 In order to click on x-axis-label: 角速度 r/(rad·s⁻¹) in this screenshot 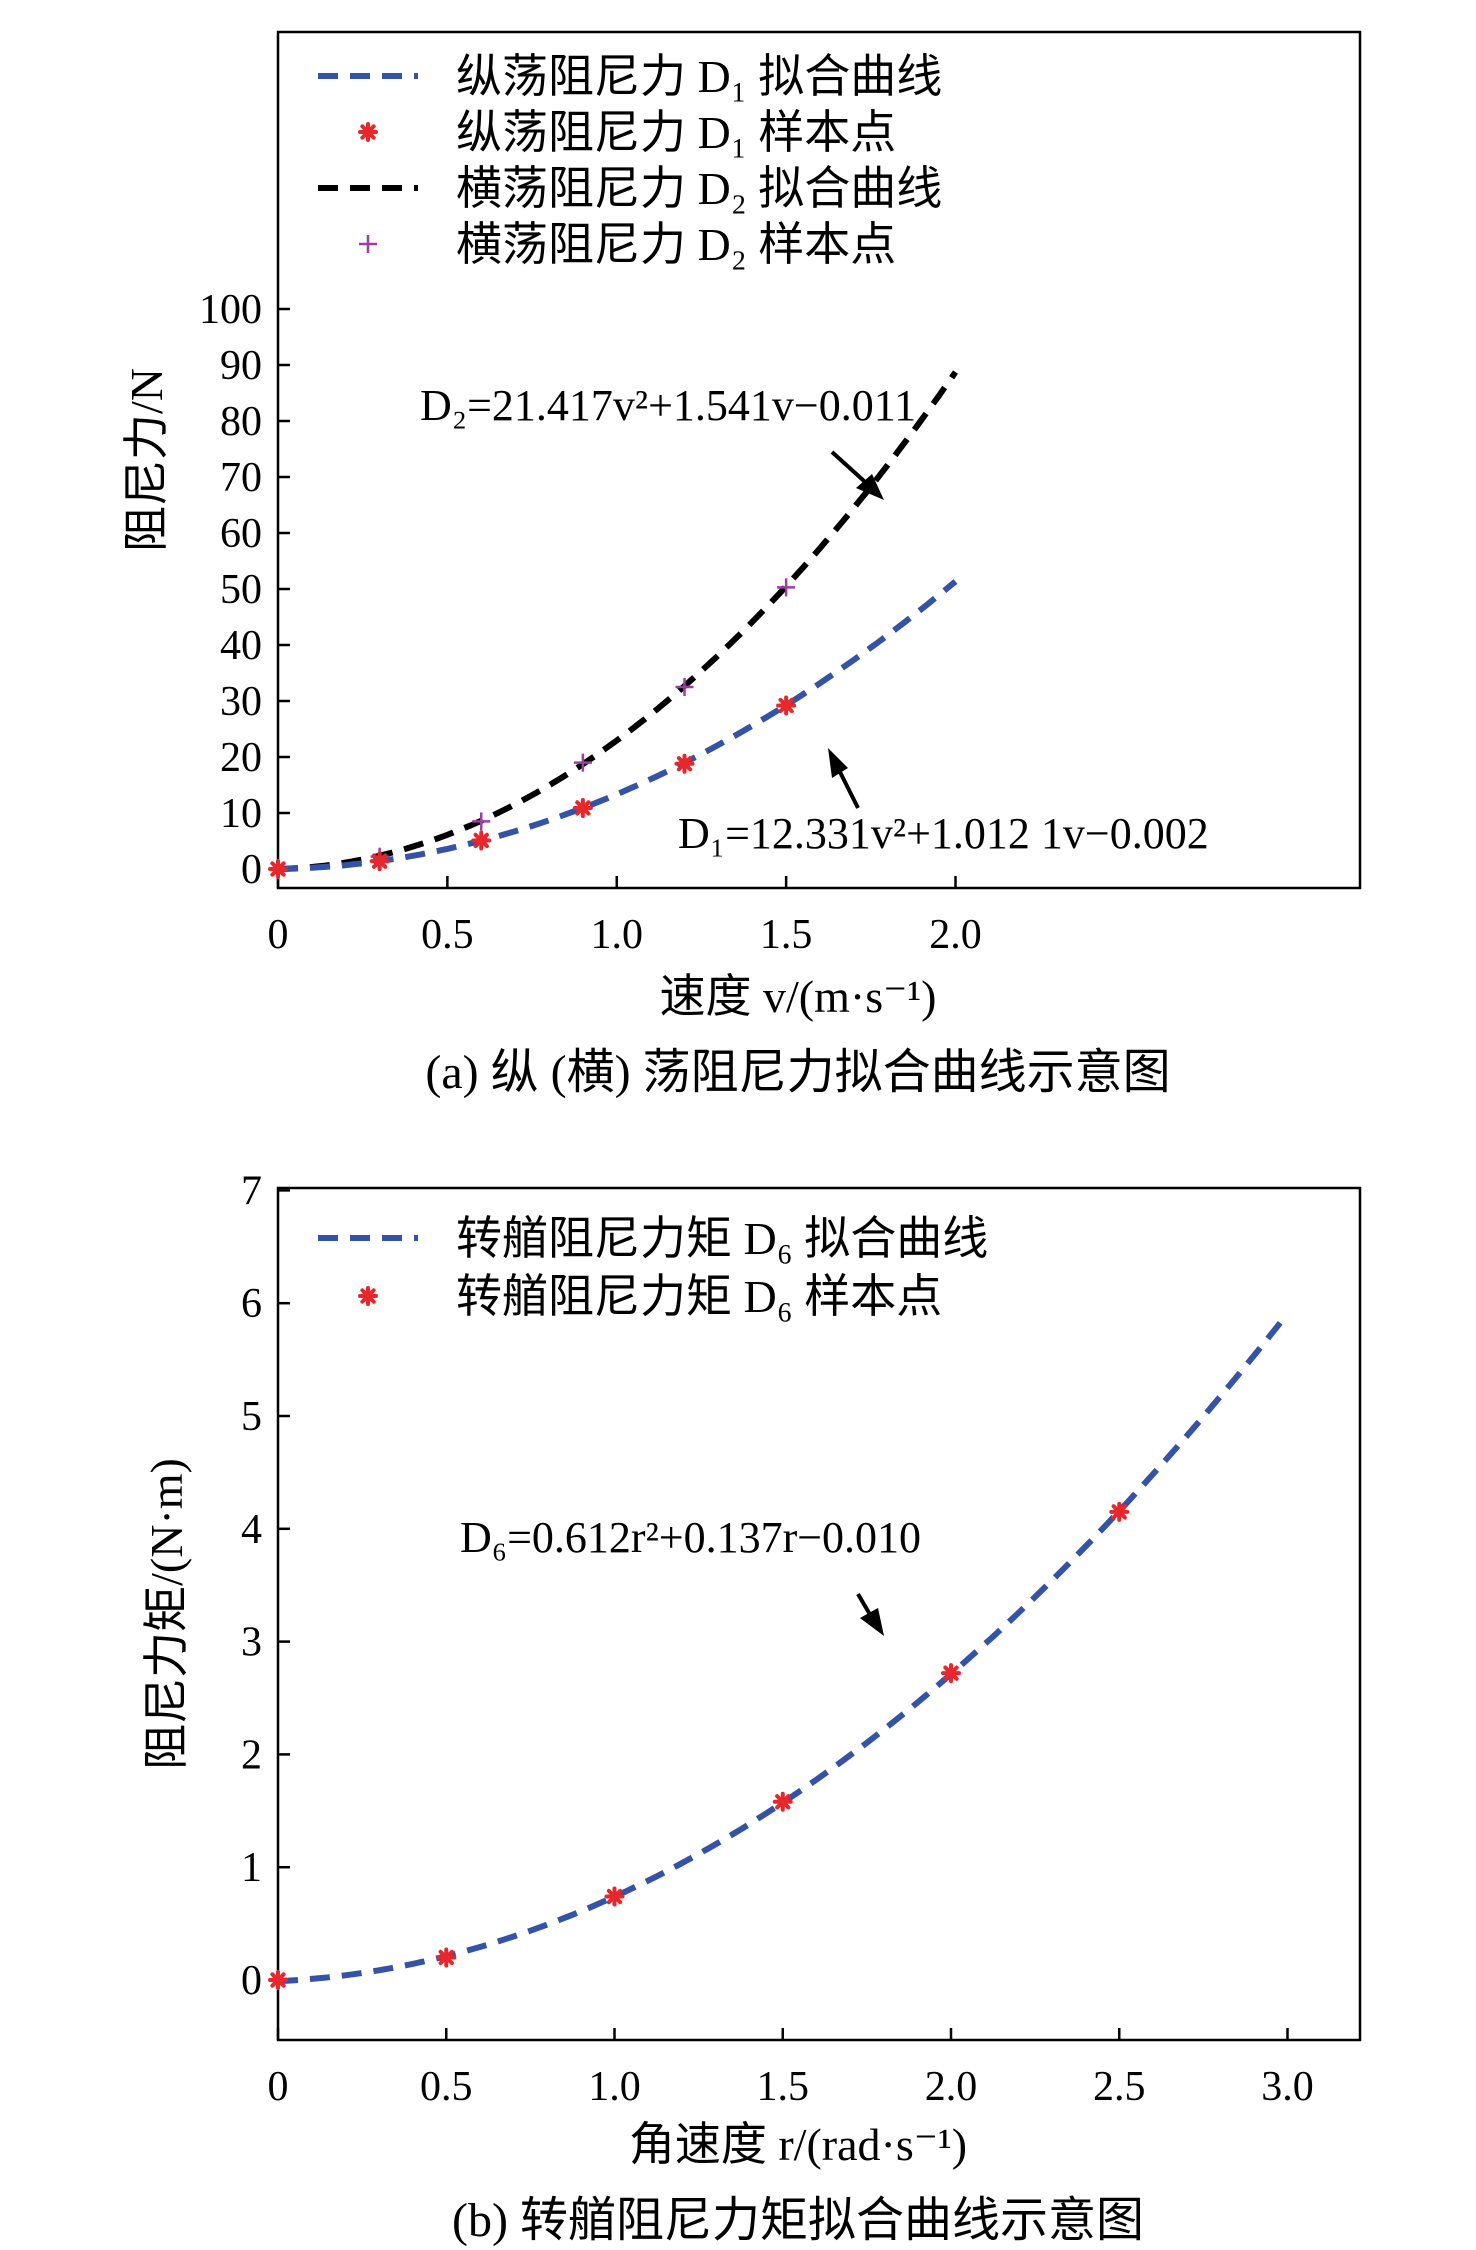, I will do `click(798, 2144)`.